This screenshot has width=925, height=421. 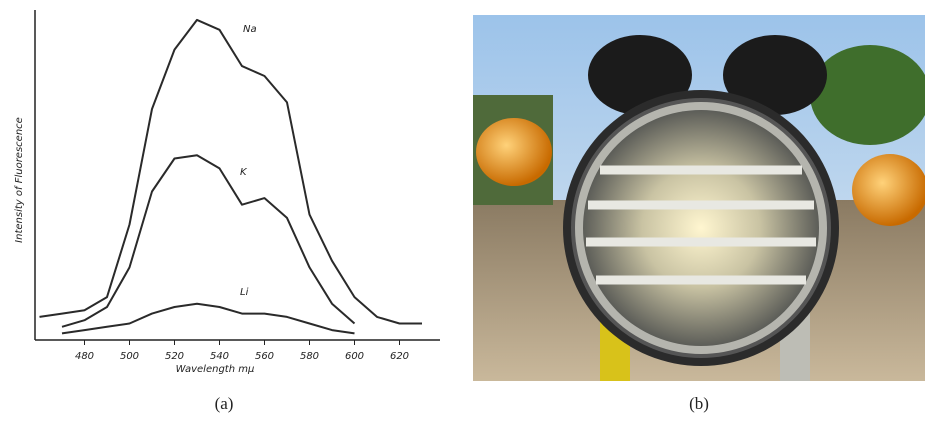 I want to click on series-label: Na, so click(x=250, y=29).